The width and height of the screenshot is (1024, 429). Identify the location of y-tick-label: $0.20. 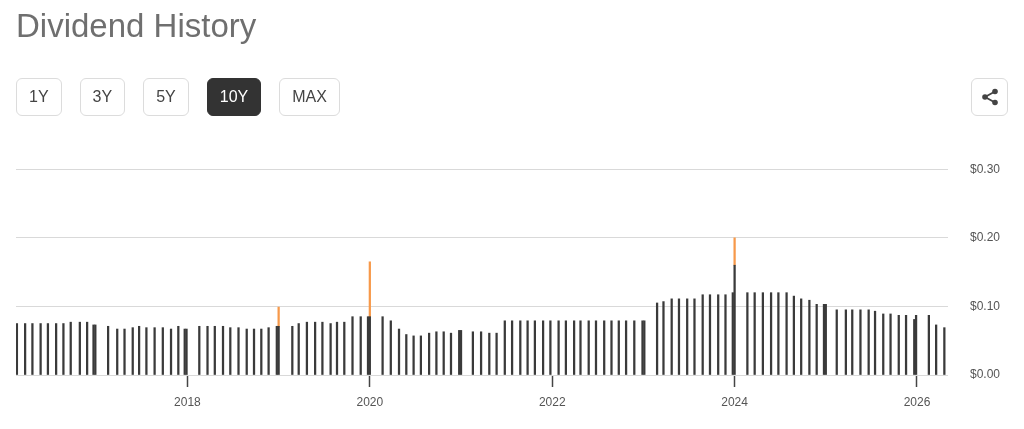
(985, 237).